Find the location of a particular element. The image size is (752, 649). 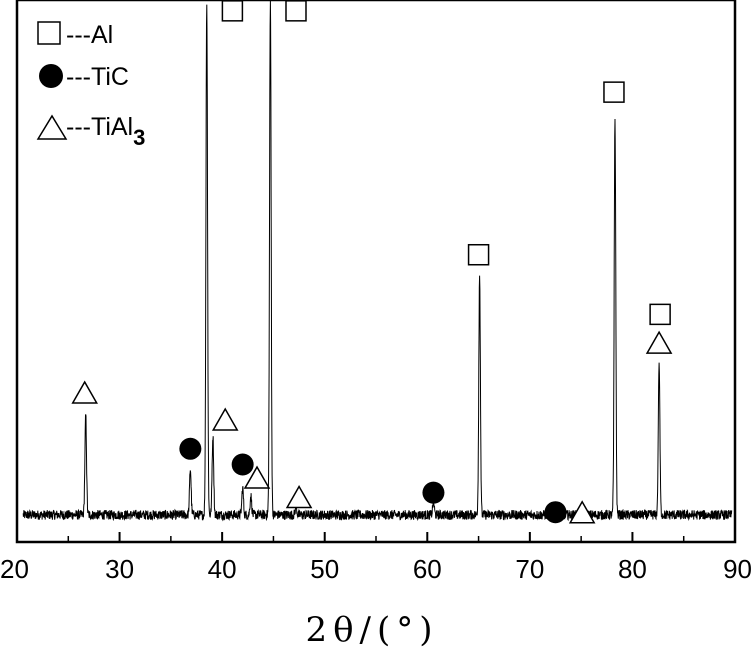

x-ticks is located at coordinates (376, 537).